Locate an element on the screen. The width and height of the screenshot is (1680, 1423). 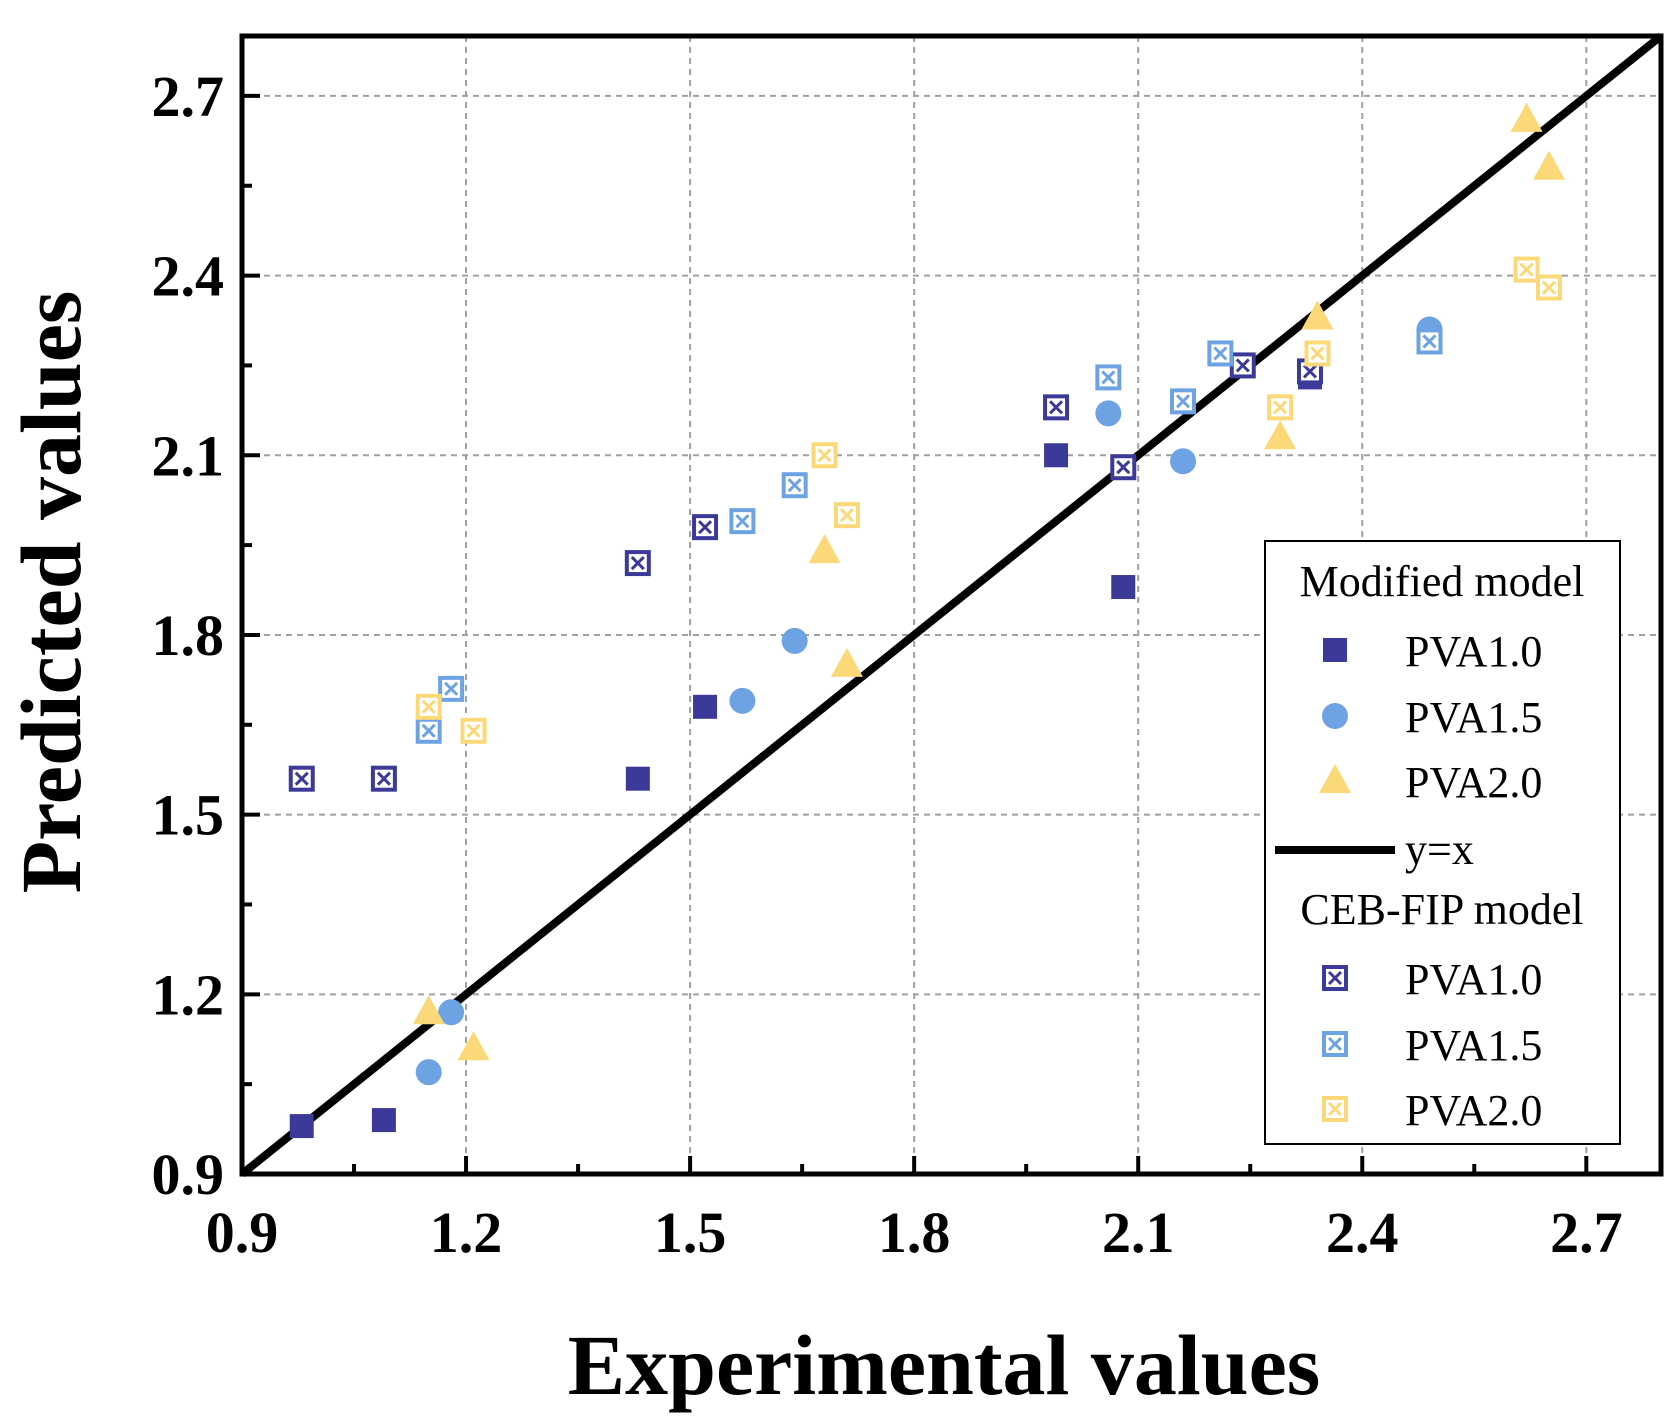
legend-label-ceb-fip-pva1-5: PVA1.5 is located at coordinates (1473, 1045).